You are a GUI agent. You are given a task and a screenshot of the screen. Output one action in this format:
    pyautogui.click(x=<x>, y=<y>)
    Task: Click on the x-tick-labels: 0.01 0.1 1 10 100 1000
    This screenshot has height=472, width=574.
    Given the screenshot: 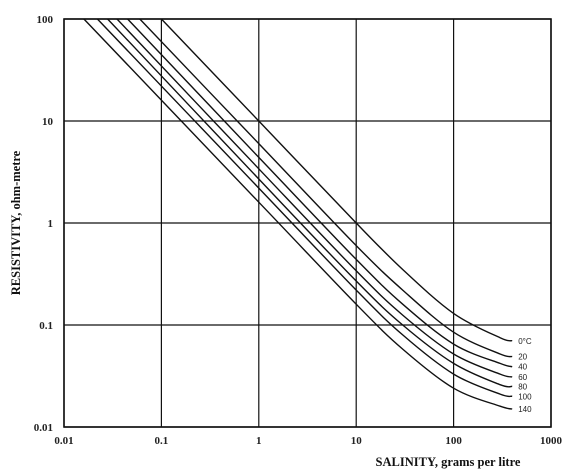 What is the action you would take?
    pyautogui.click(x=308, y=441)
    